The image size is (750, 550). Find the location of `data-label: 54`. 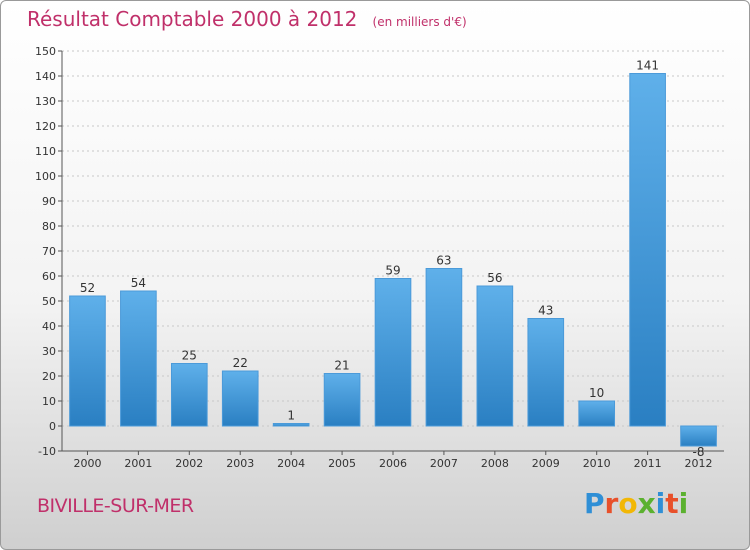

data-label: 54 is located at coordinates (138, 283).